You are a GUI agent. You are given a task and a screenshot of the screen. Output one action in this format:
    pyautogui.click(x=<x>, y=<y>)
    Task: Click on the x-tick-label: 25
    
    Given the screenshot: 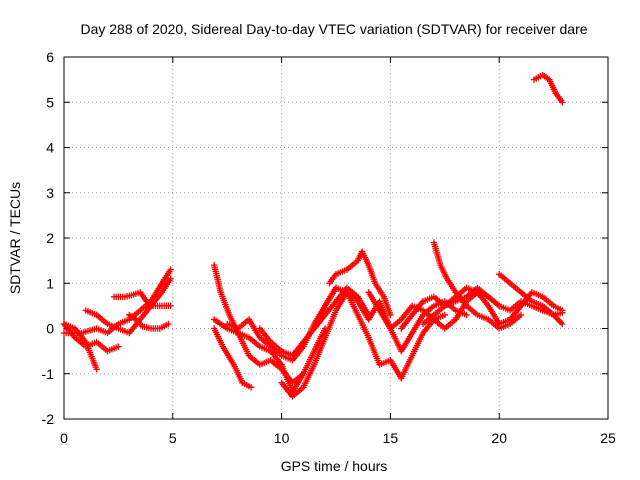 What is the action you would take?
    pyautogui.click(x=608, y=438)
    